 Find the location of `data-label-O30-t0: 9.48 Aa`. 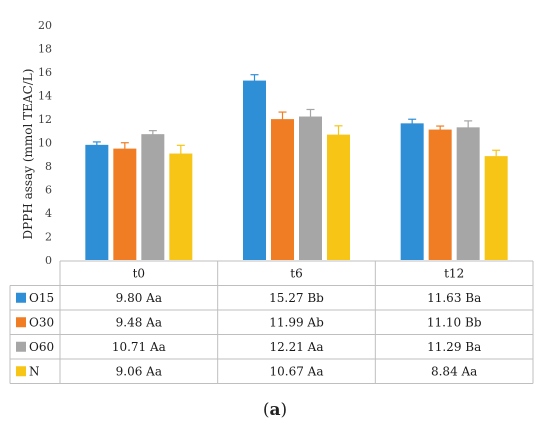

data-label-O30-t0: 9.48 Aa is located at coordinates (139, 322).